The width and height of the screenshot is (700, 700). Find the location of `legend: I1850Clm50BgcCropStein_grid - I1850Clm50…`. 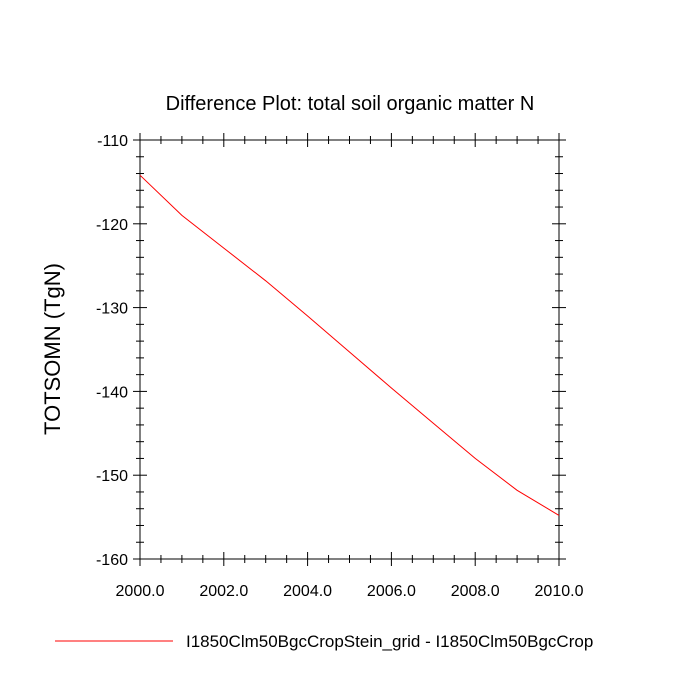

legend: I1850Clm50BgcCropStein_grid - I1850Clm50… is located at coordinates (324, 641).